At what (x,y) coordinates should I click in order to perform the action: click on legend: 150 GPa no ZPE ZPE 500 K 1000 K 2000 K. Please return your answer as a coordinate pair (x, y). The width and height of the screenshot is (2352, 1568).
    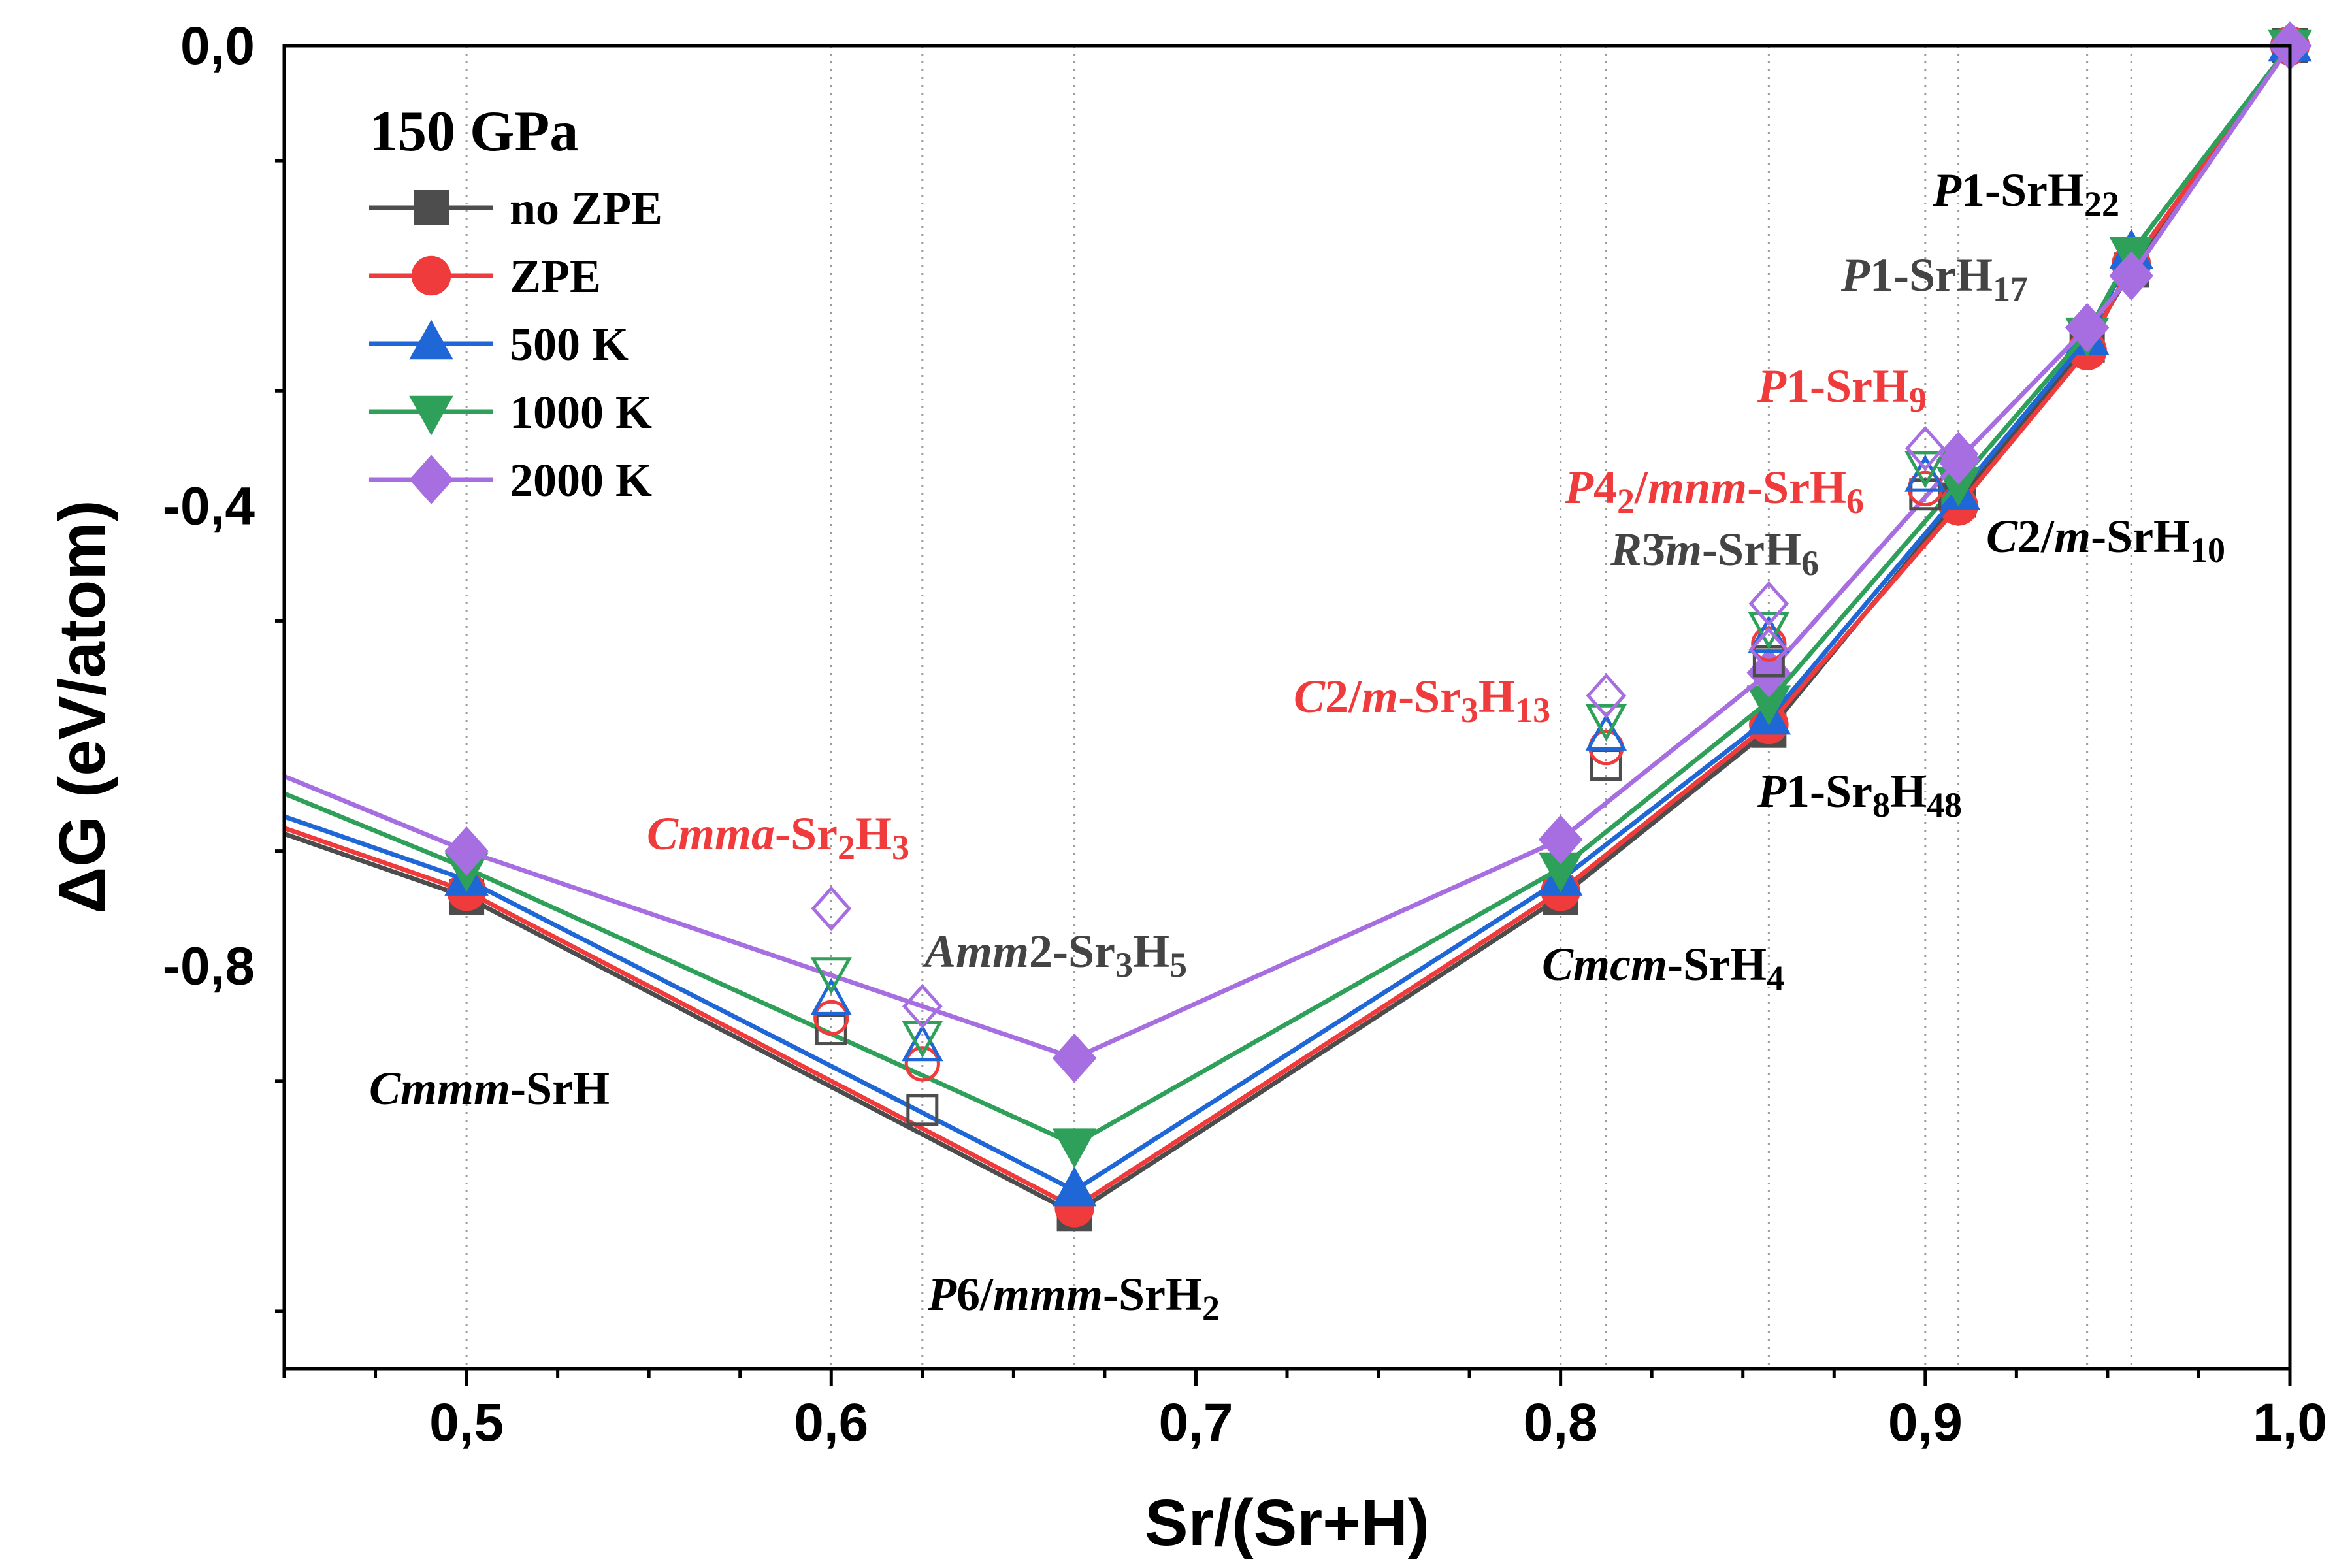
    Looking at the image, I should click on (515, 303).